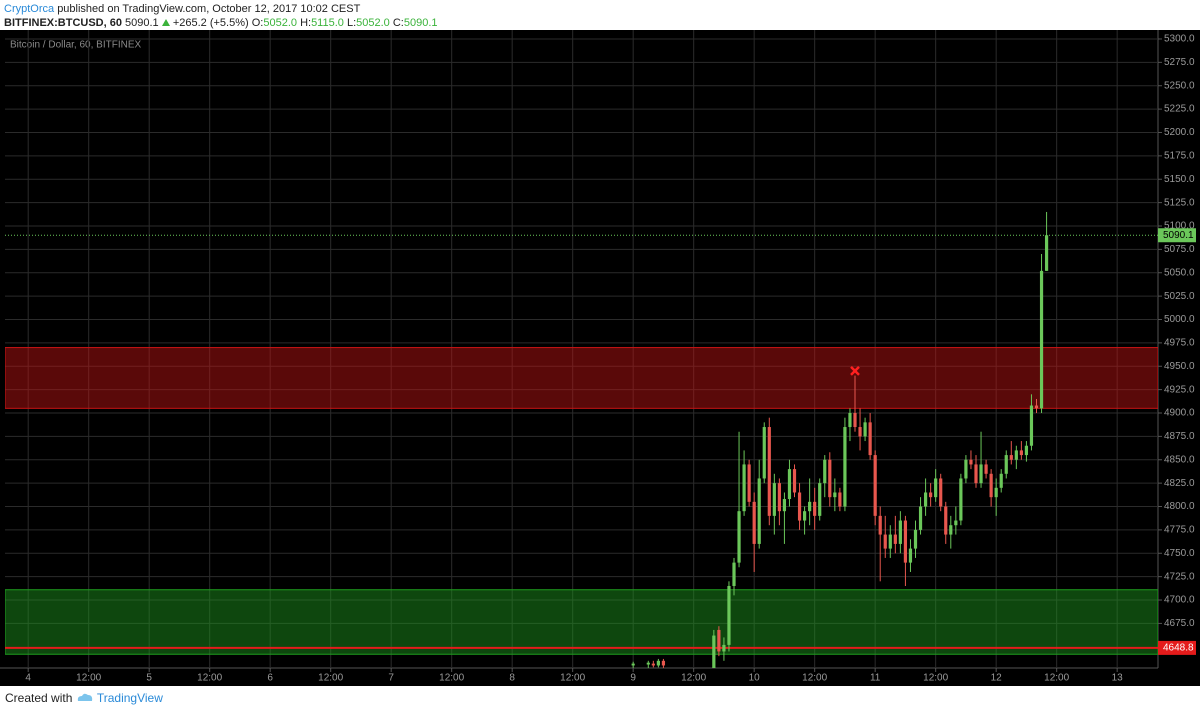 This screenshot has width=1200, height=711. Describe the element at coordinates (1179, 483) in the screenshot. I see `y-tick-label: 4825.0` at that location.